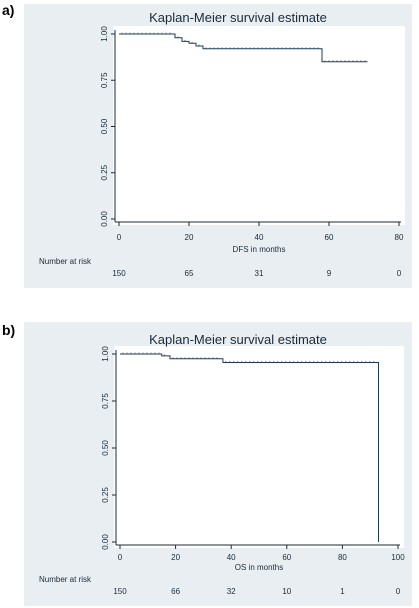 Image resolution: width=419 pixels, height=608 pixels. I want to click on panel-b-x-tick-label: 60, so click(286, 557).